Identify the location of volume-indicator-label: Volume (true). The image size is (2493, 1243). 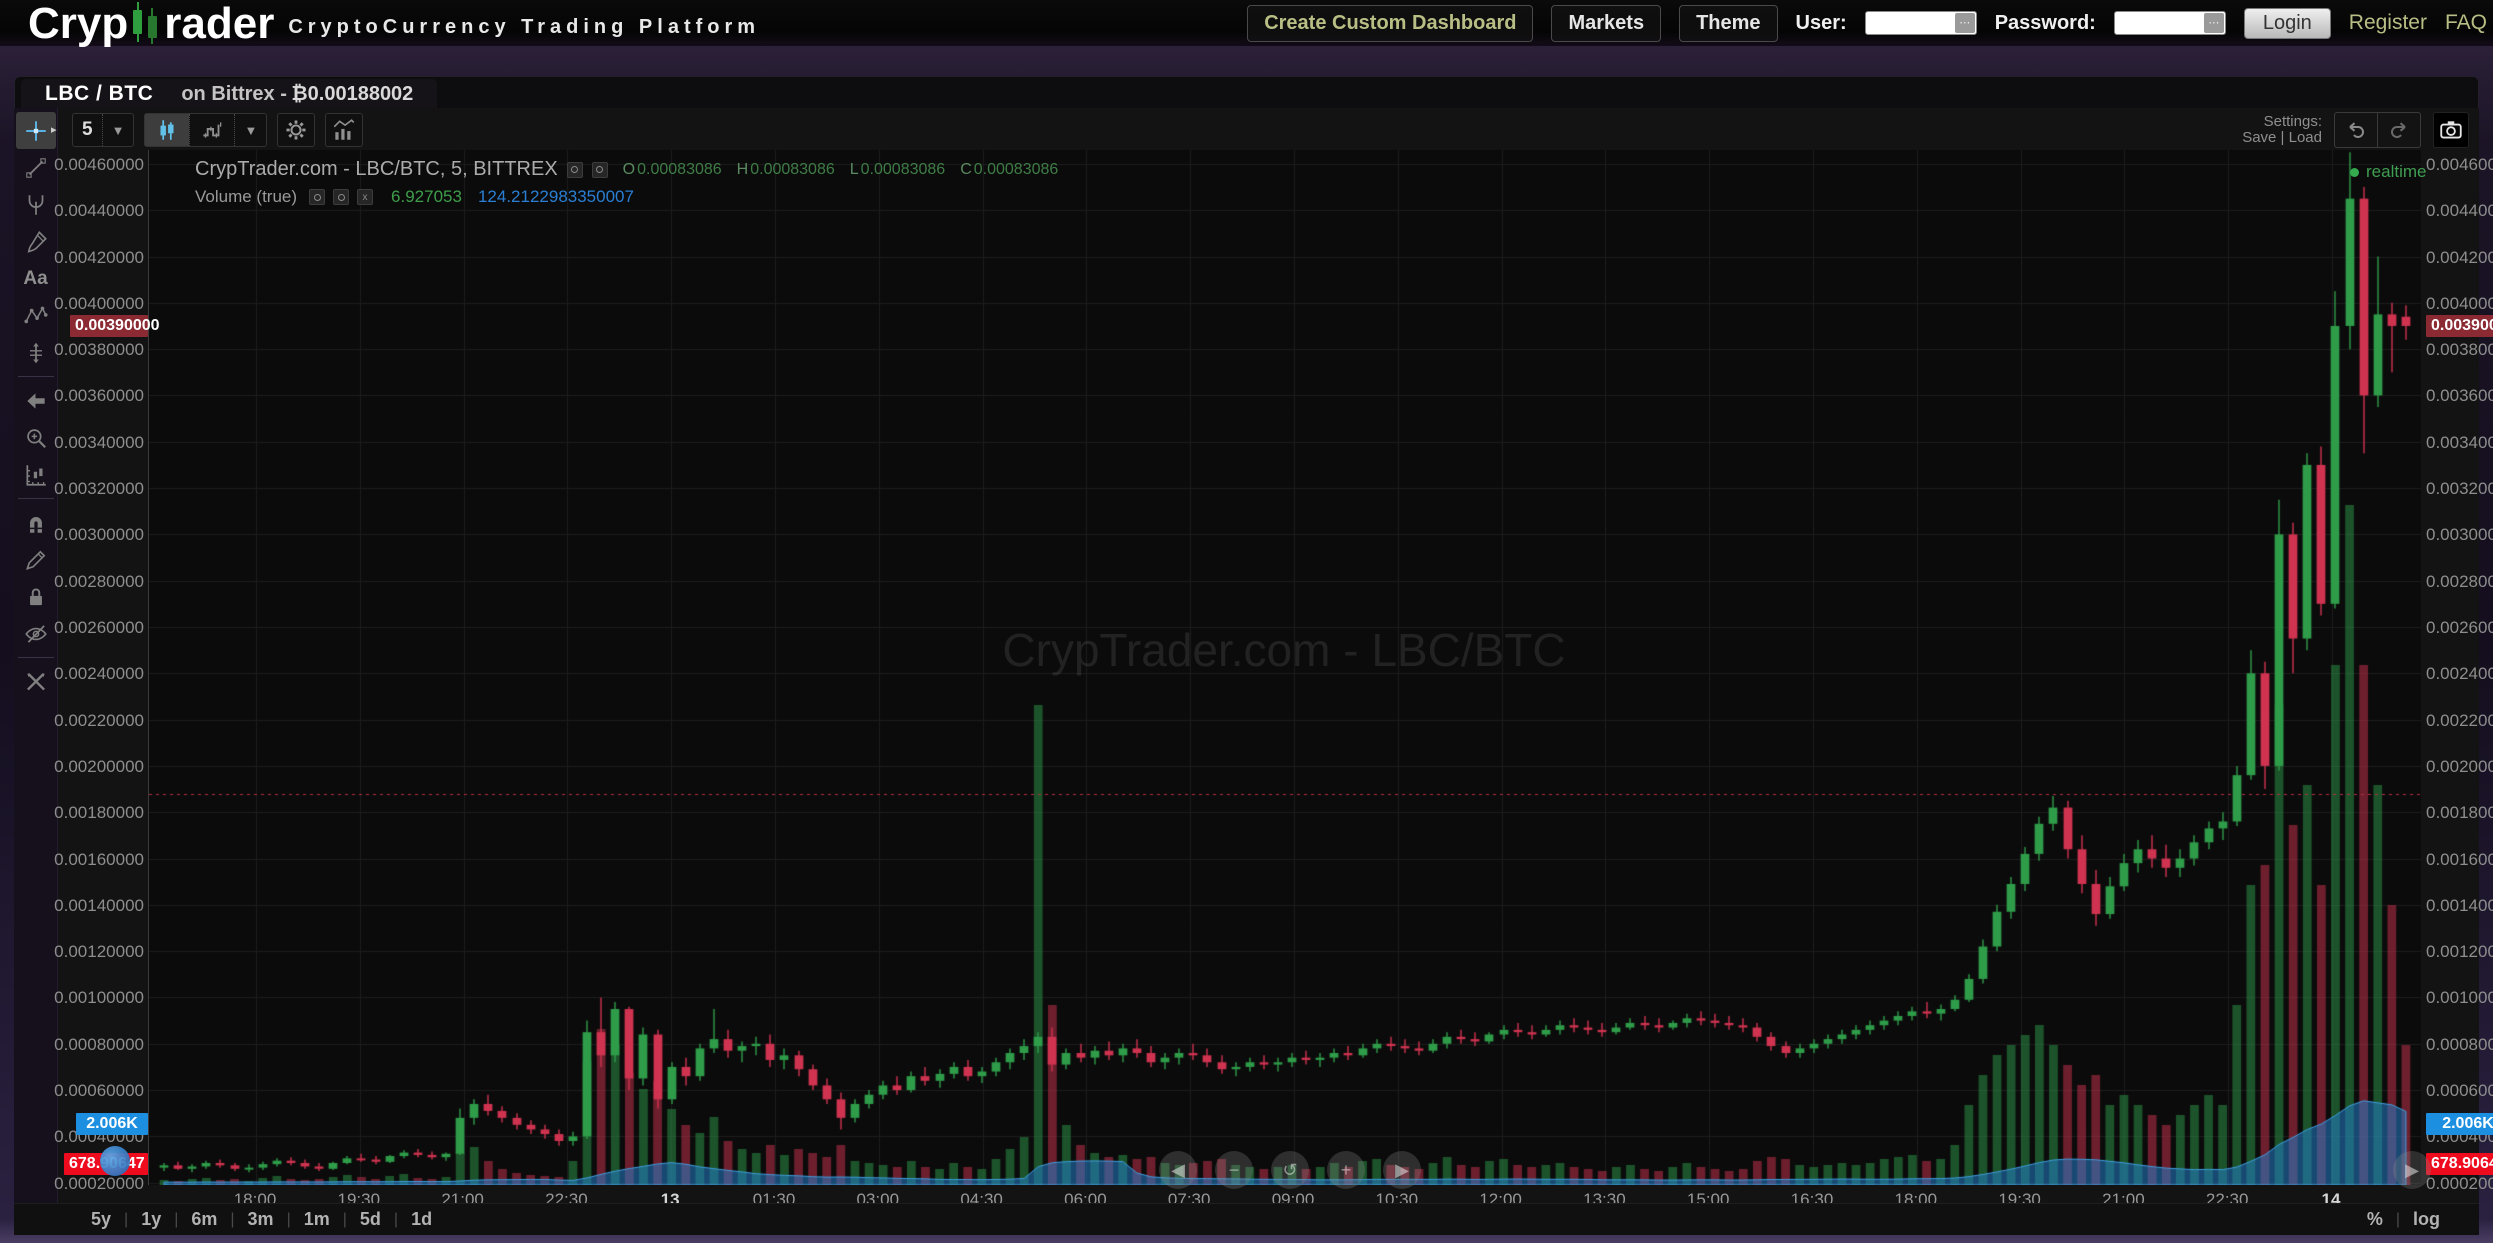
(246, 196).